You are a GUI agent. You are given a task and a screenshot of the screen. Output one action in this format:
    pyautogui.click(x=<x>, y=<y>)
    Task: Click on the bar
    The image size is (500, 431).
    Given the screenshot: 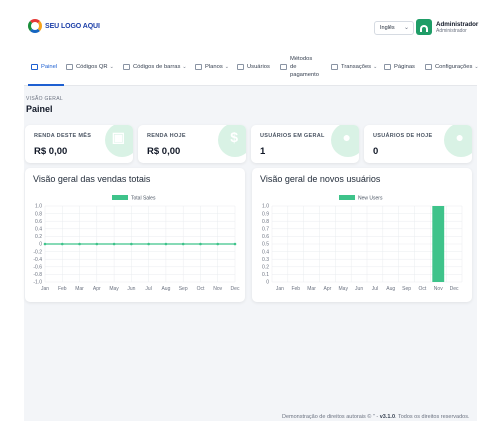 What is the action you would take?
    pyautogui.click(x=438, y=244)
    